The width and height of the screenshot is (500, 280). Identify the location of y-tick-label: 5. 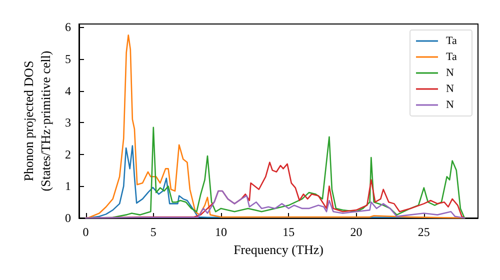
(68, 59).